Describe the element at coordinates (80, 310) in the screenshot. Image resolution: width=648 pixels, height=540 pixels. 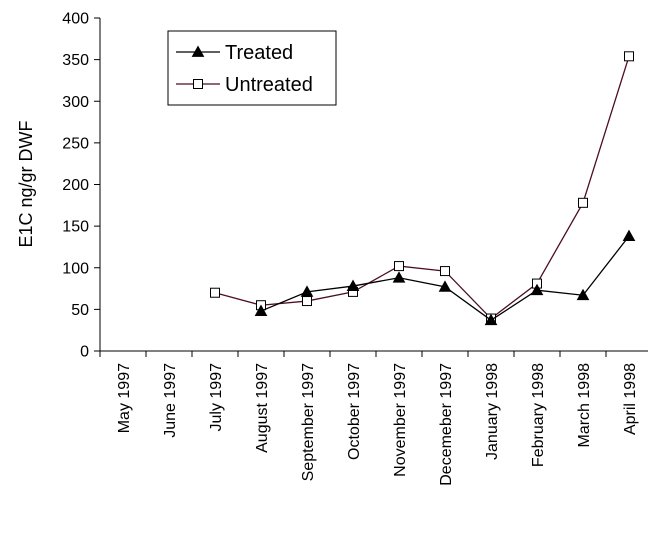
I see `y-tick-label: 50` at that location.